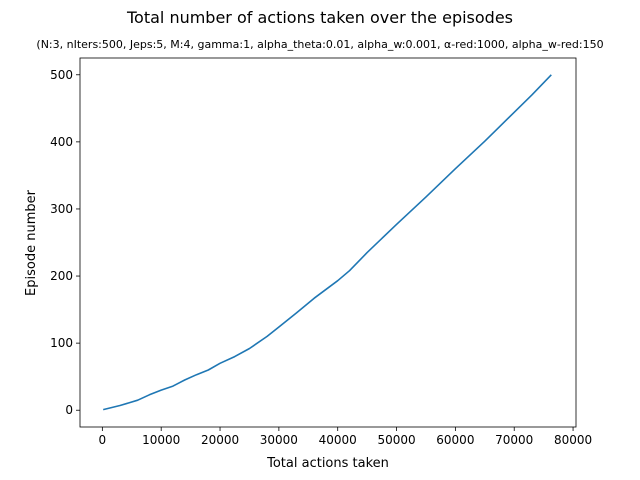 The height and width of the screenshot is (480, 640). Describe the element at coordinates (396, 440) in the screenshot. I see `x-tick-label: 50000` at that location.